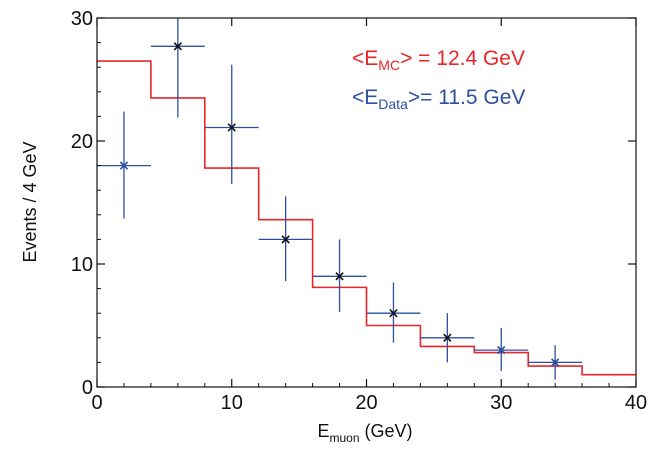 This screenshot has width=661, height=455. Describe the element at coordinates (82, 19) in the screenshot. I see `y-tick-label: 30` at that location.